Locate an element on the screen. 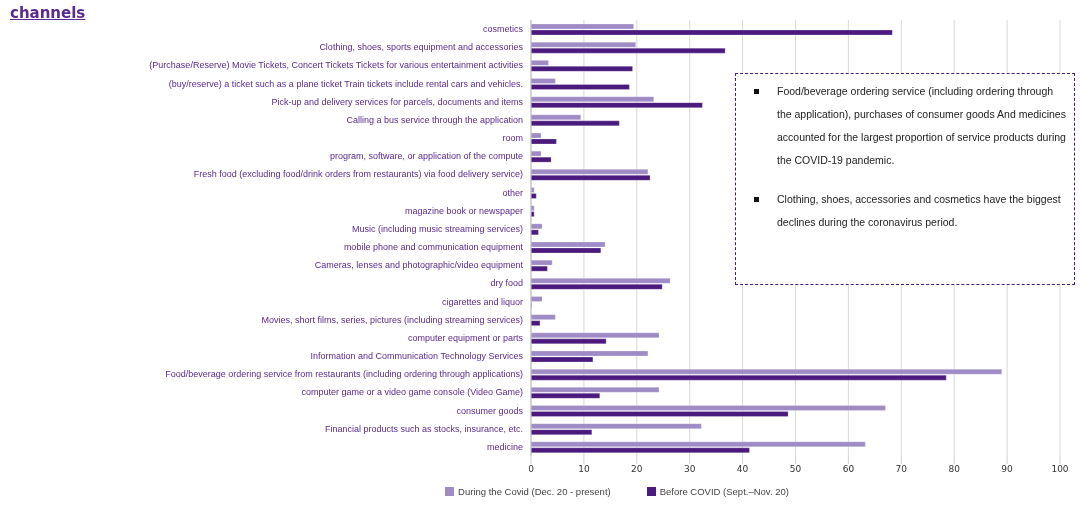  y-tick-label: Cameras, lenses and photographic/video equipment is located at coordinates (419, 265).